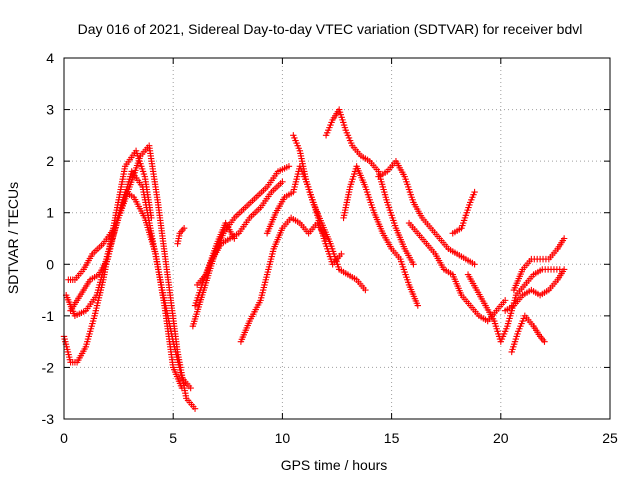 Image resolution: width=640 pixels, height=480 pixels. Describe the element at coordinates (64, 438) in the screenshot. I see `x-tick-label: 0` at that location.